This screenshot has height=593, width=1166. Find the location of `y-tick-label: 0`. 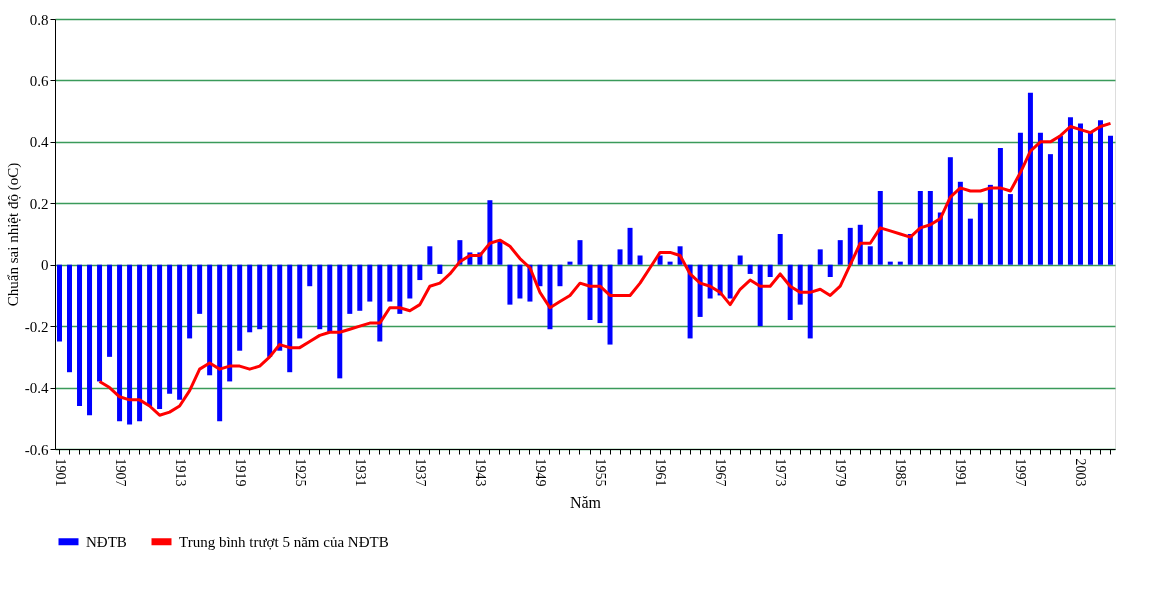

y-tick-label: 0 is located at coordinates (45, 265).